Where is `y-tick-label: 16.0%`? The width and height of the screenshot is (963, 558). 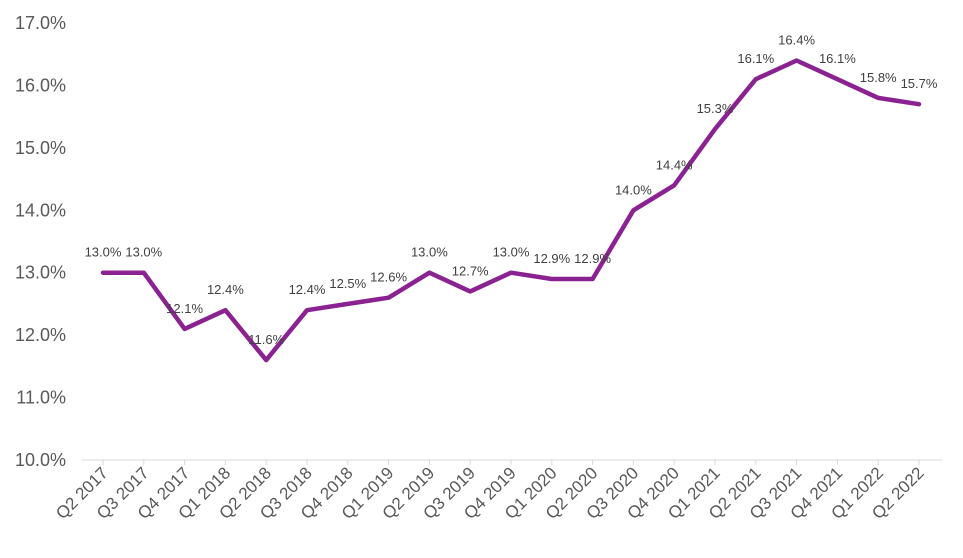 y-tick-label: 16.0% is located at coordinates (40, 85).